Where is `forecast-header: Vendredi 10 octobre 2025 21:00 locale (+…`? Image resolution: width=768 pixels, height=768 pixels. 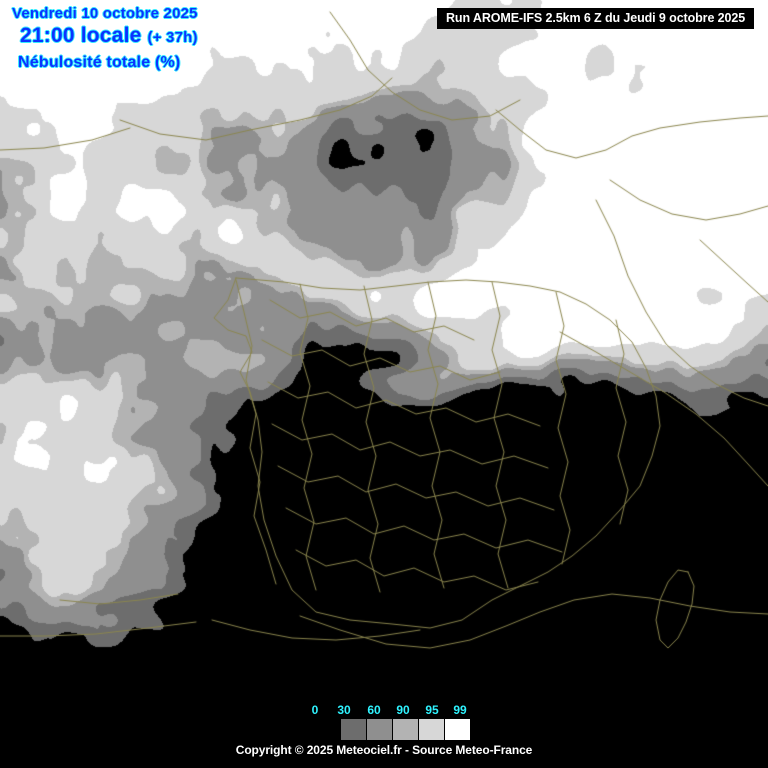 forecast-header: Vendredi 10 octobre 2025 21:00 locale (+… is located at coordinates (99, 36).